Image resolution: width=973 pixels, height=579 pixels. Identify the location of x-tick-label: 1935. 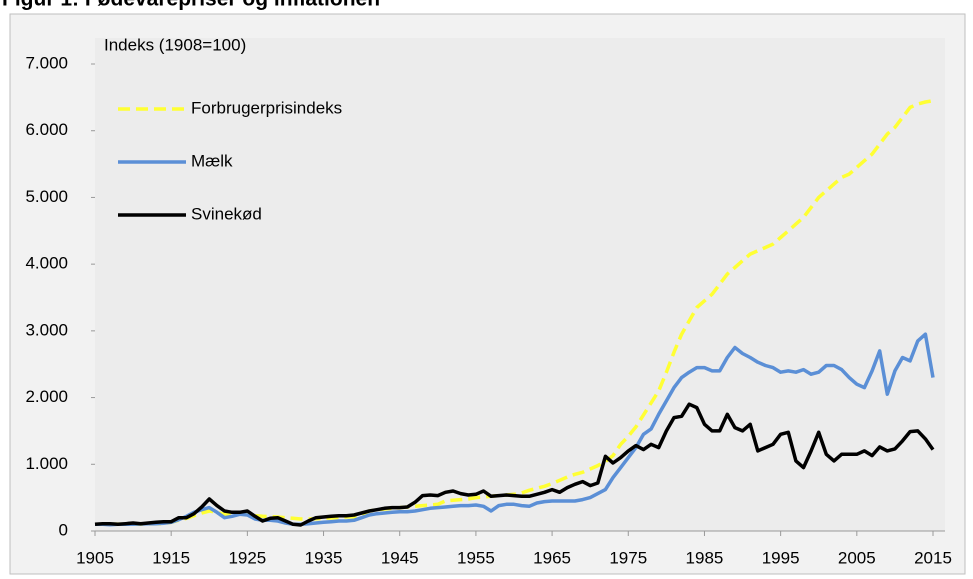
(324, 557).